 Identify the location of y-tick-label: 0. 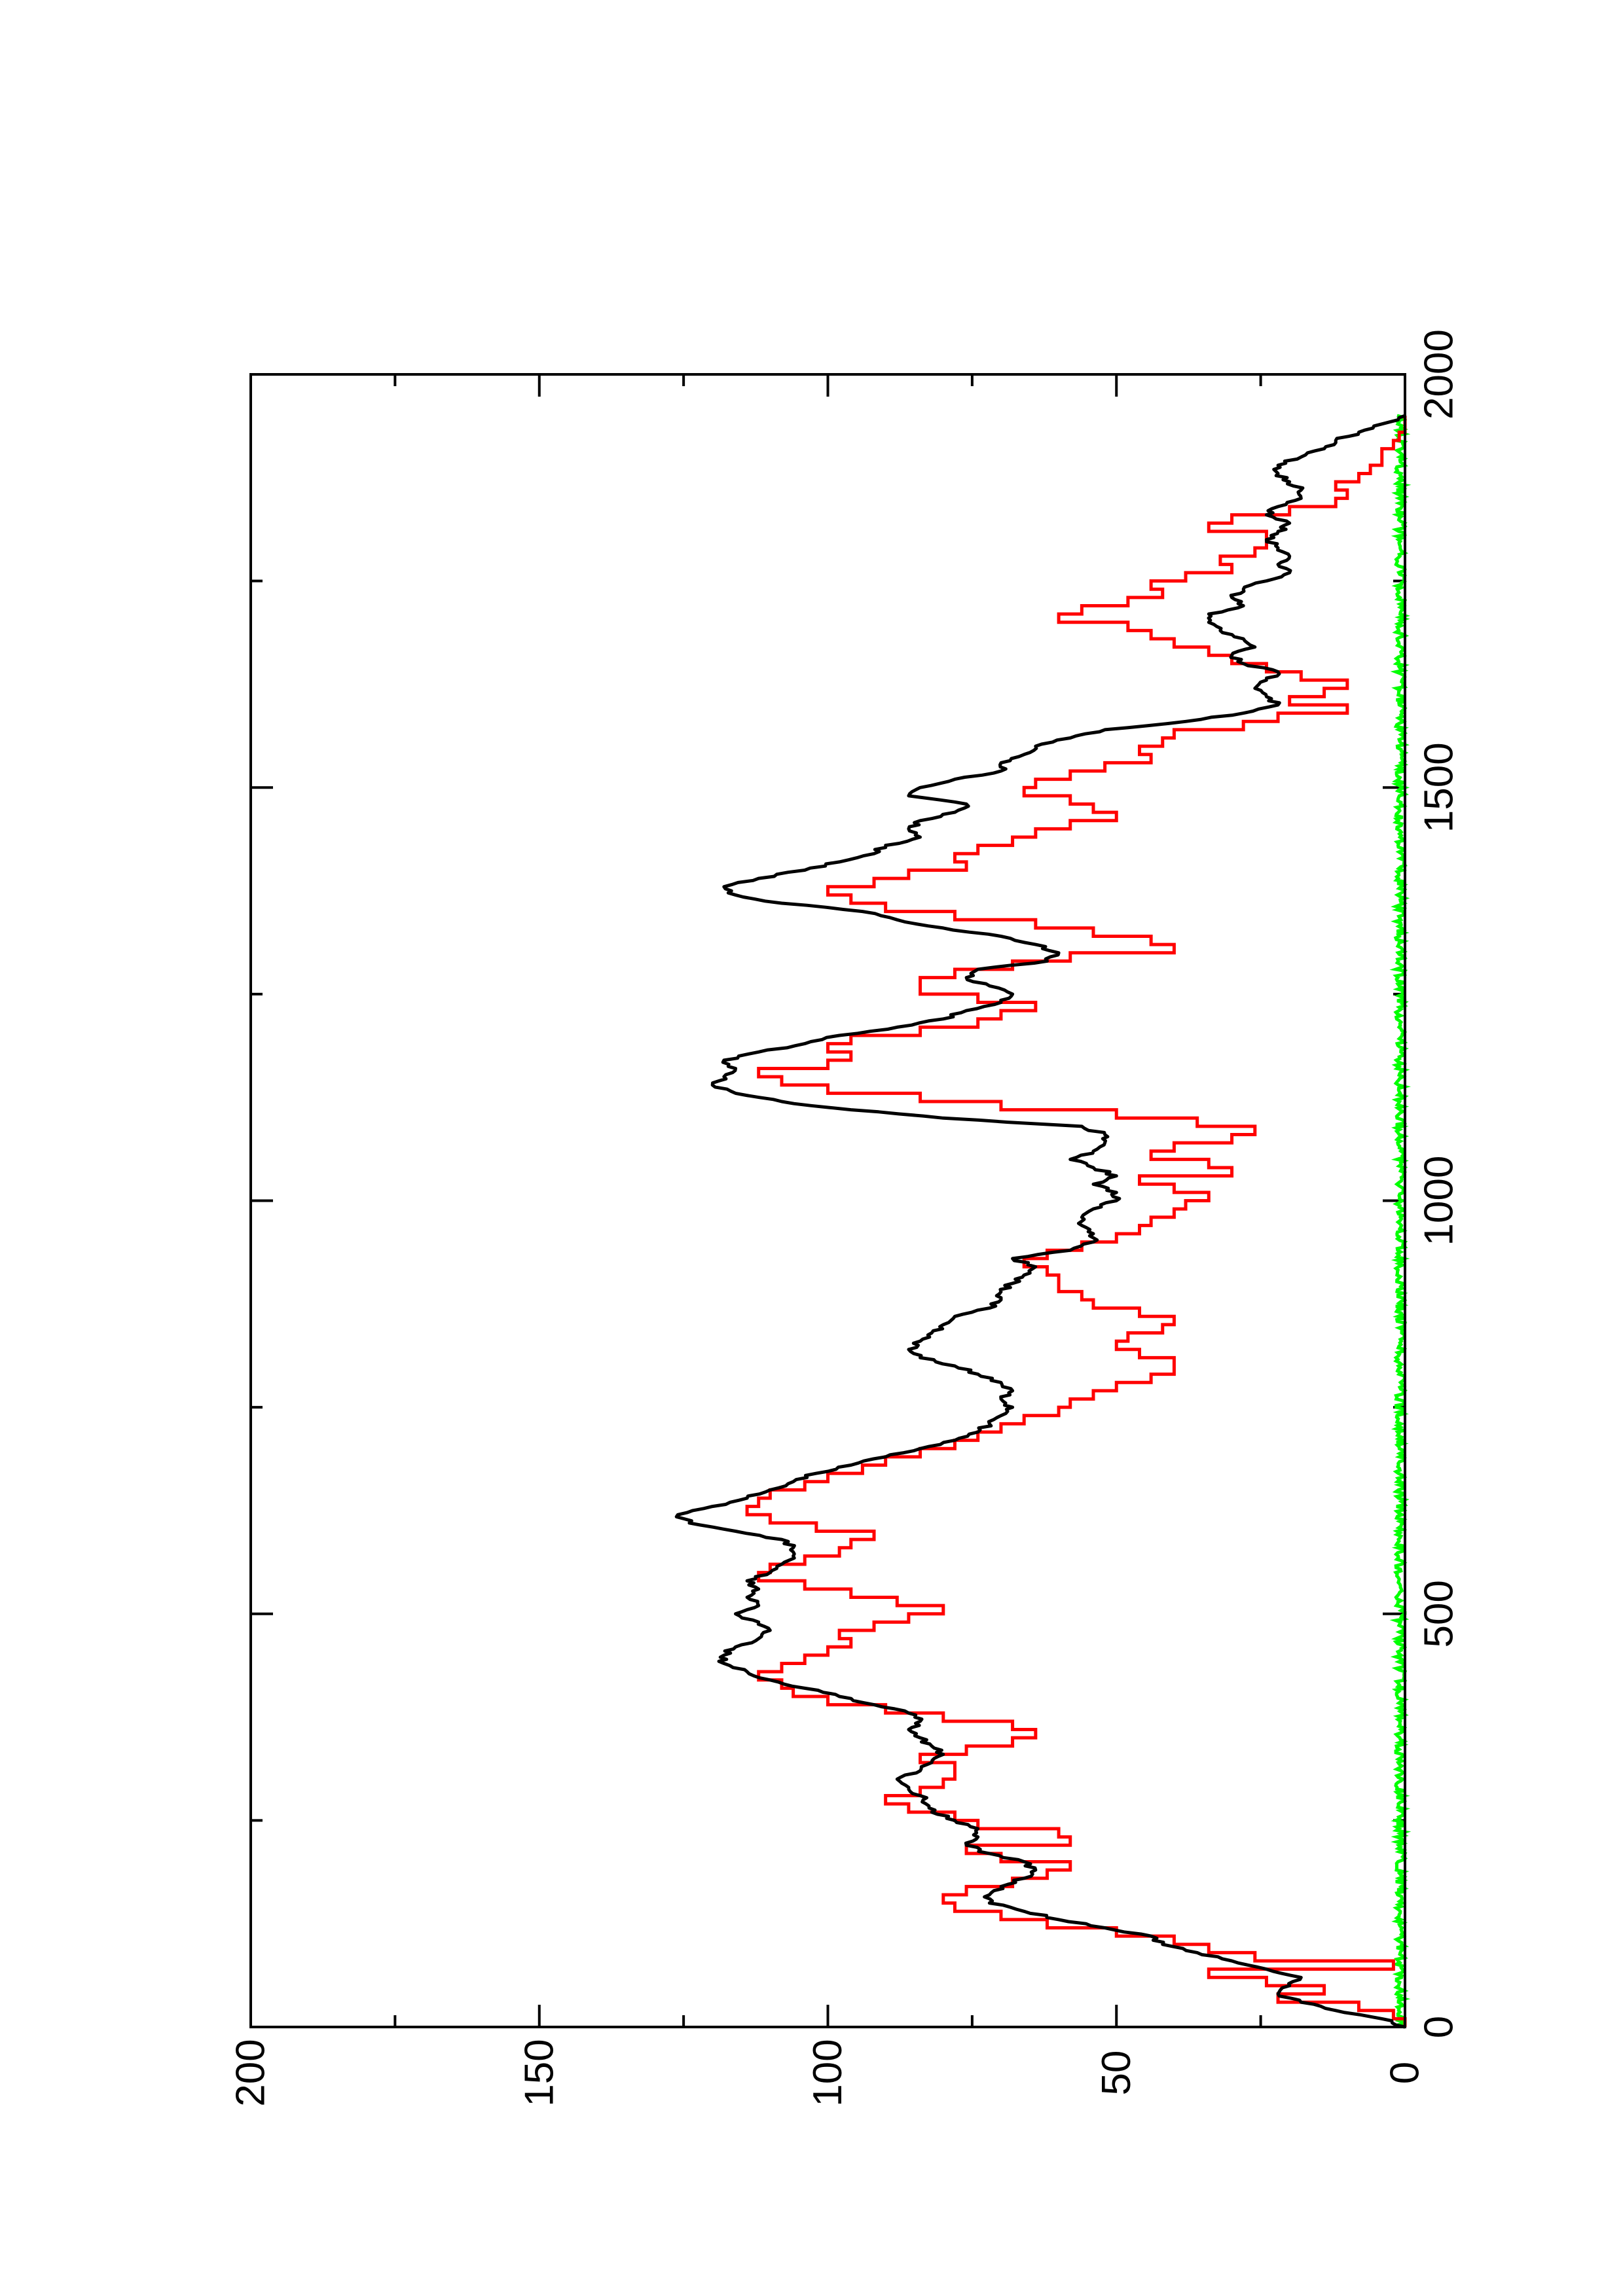
(1405, 2073).